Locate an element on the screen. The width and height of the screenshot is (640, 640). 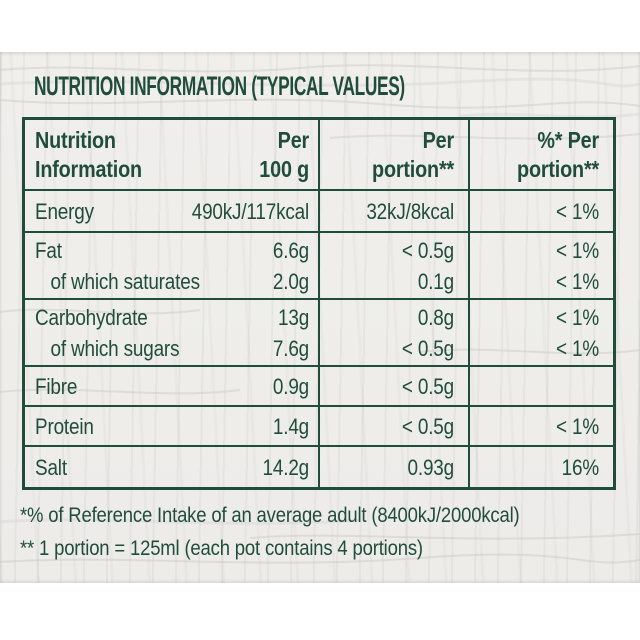
row-energy-portion: 32kJ/8kcal is located at coordinates (395, 212).